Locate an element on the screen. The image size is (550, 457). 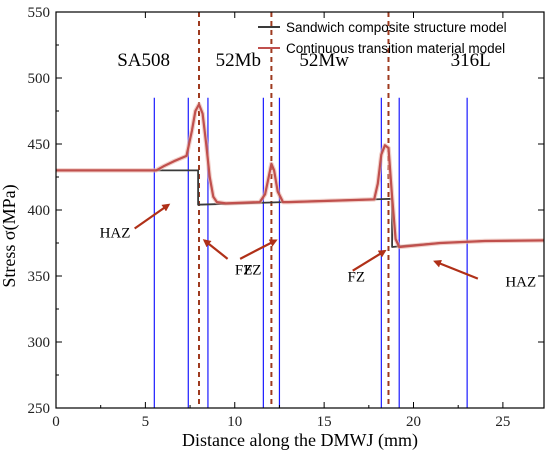
legend-label: Continuous transition material model is located at coordinates (395, 48).